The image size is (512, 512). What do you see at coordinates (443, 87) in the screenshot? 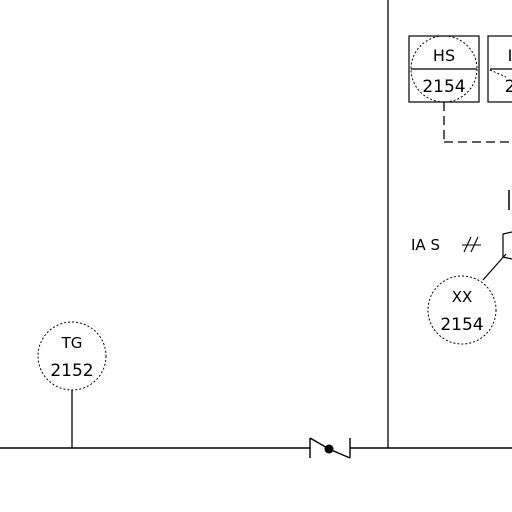
I see `hs-number-label: 2154` at bounding box center [443, 87].